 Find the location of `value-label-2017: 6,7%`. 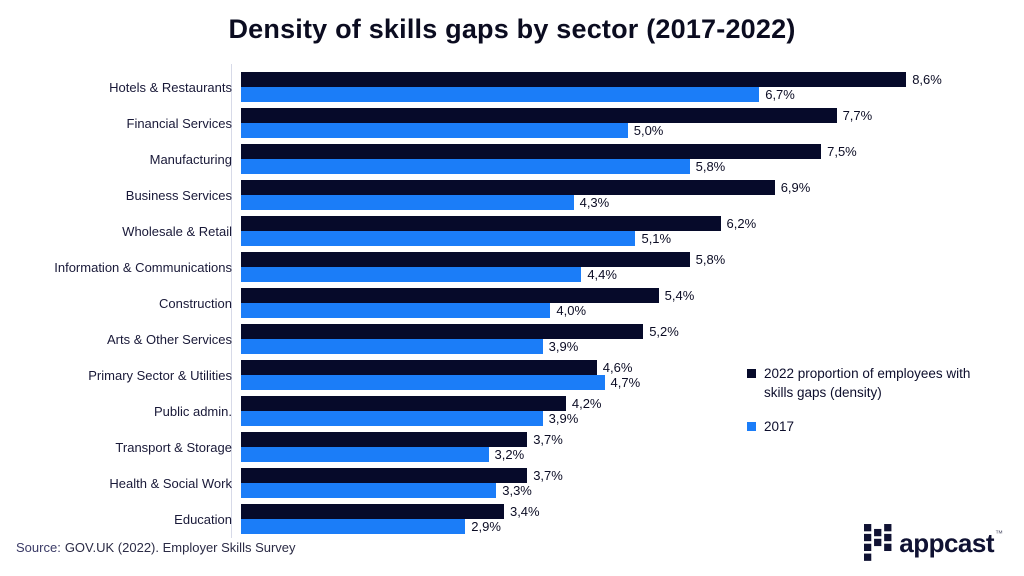

value-label-2017: 6,7% is located at coordinates (780, 94).